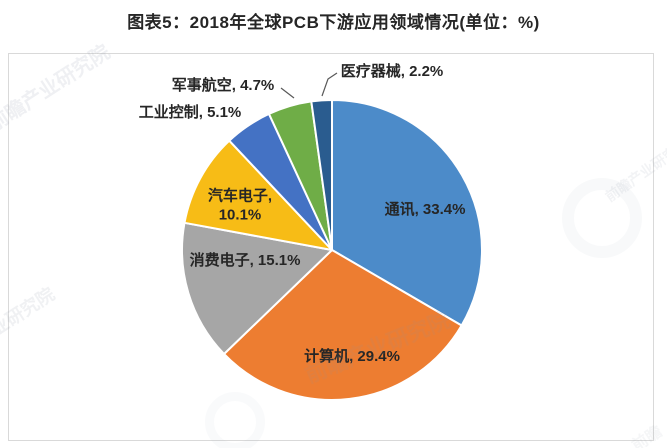 Image resolution: width=667 pixels, height=448 pixels. I want to click on data-label-medical-devices: 医疗器械, 2.2%, so click(392, 71).